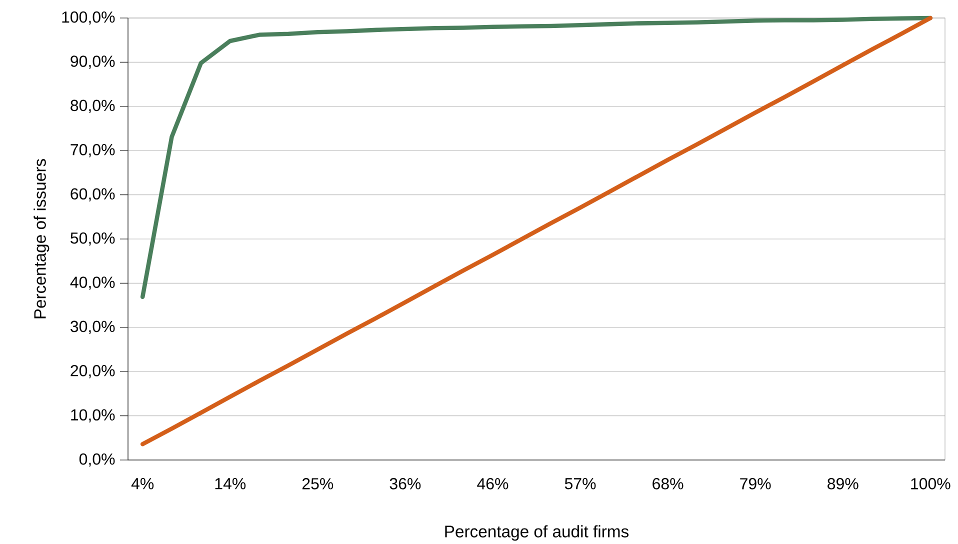  I want to click on y-tick-label: 40,0%, so click(92, 283).